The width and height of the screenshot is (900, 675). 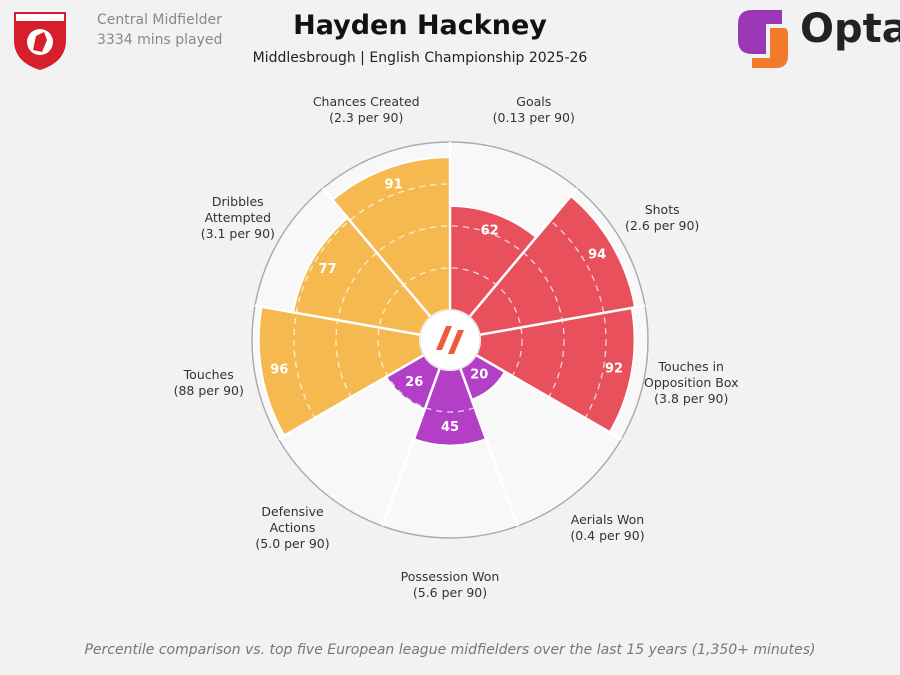 What do you see at coordinates (366, 101) in the screenshot?
I see `category-name: Chances Created` at bounding box center [366, 101].